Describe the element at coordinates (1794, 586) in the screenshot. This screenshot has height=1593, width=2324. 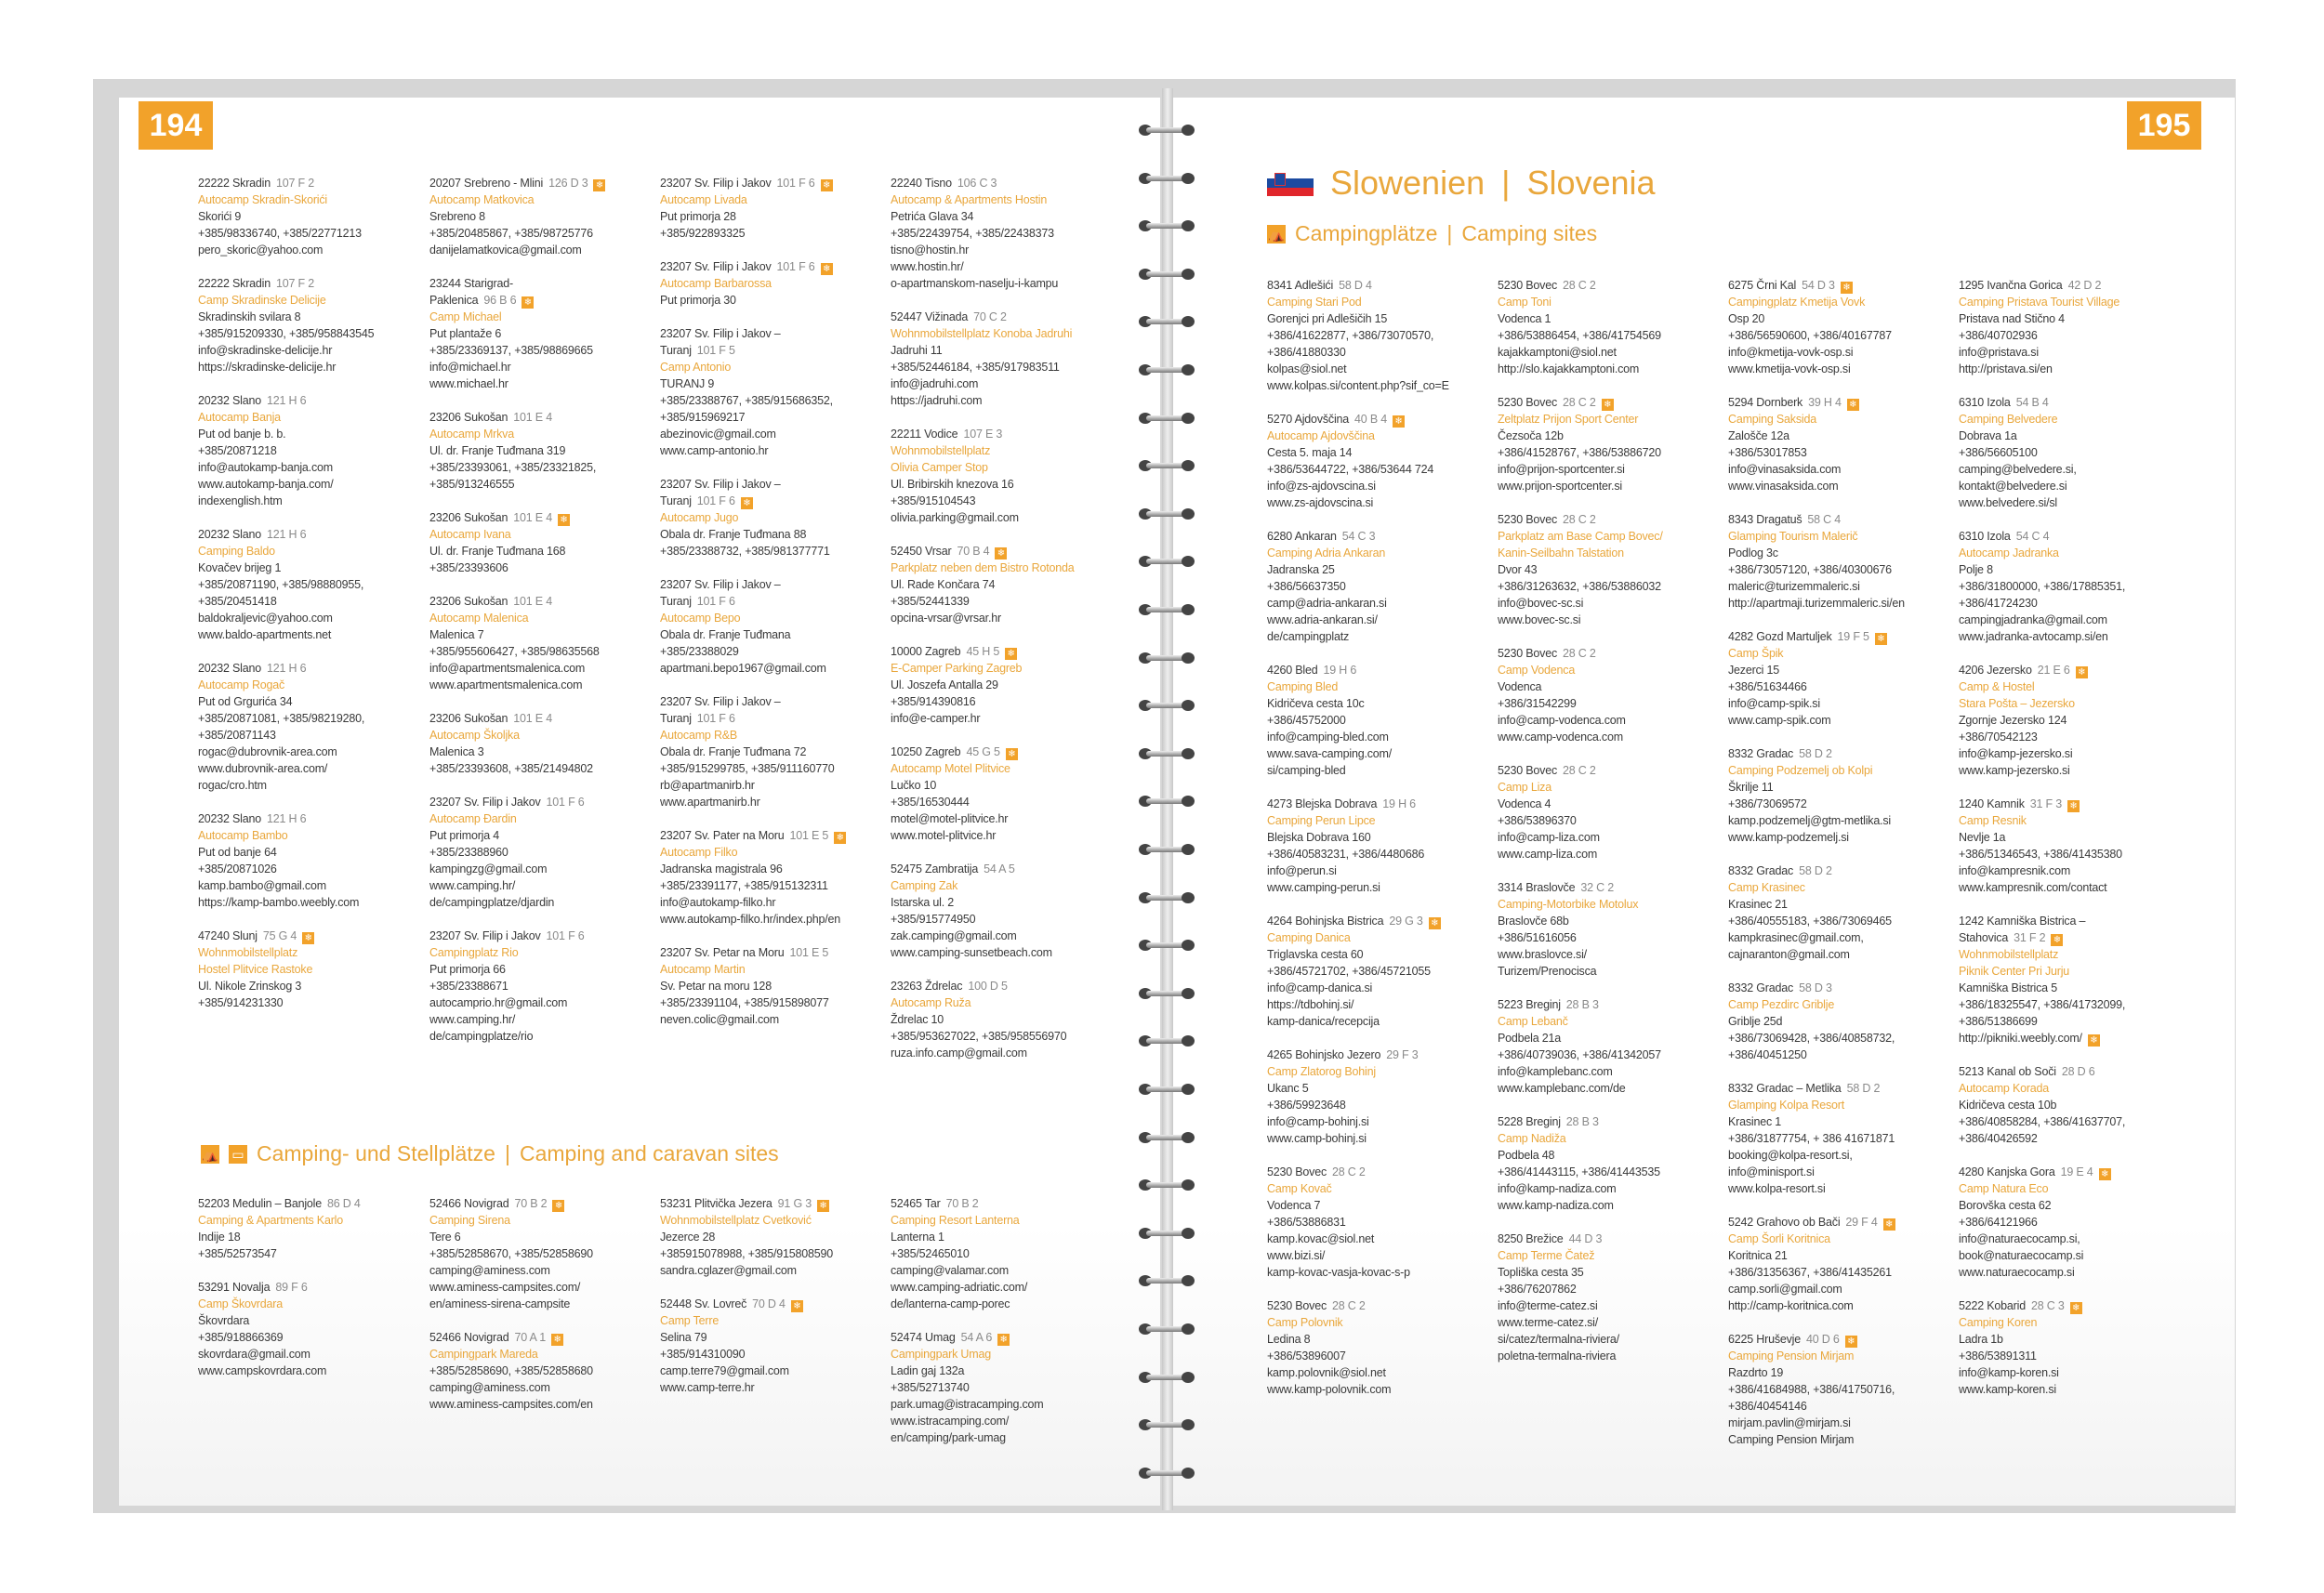
I see `contact-link: maleric@turizemmaleric.si` at that location.